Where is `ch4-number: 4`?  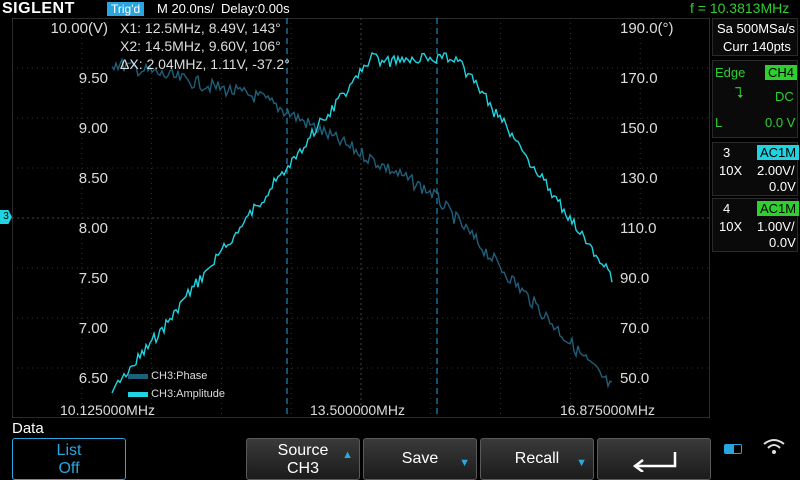 ch4-number: 4 is located at coordinates (727, 208).